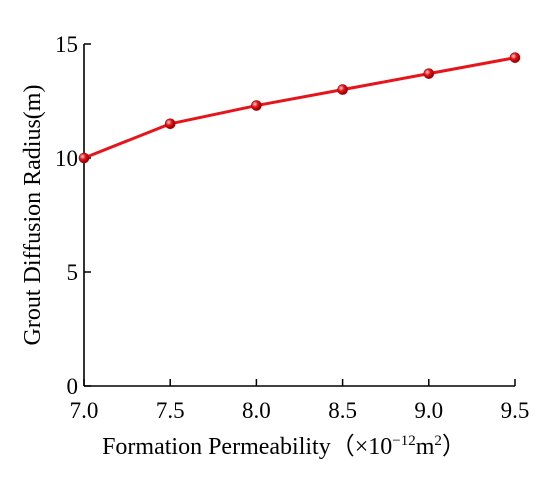  I want to click on x-axis-title: Formation Permeability（×10−12m2）, so click(284, 446).